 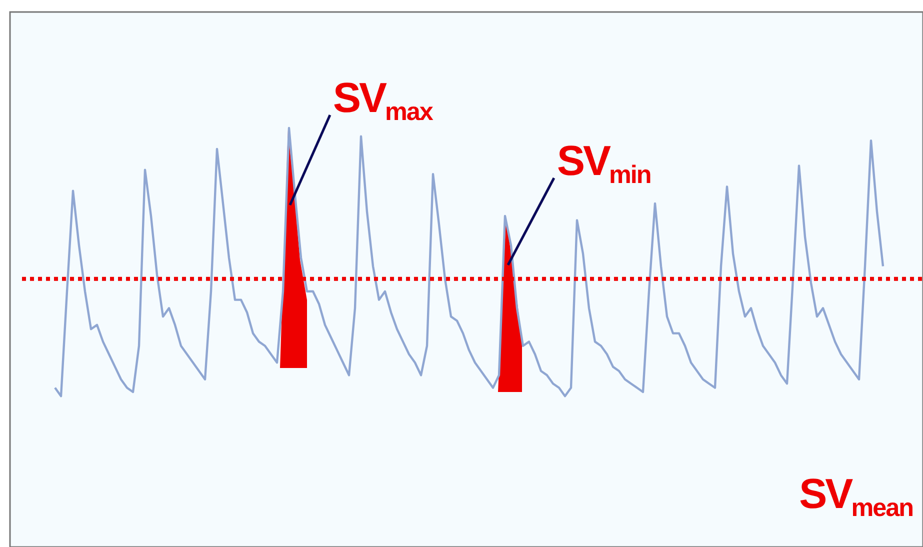 What do you see at coordinates (604, 162) in the screenshot?
I see `annotation: SV$_{min}$` at bounding box center [604, 162].